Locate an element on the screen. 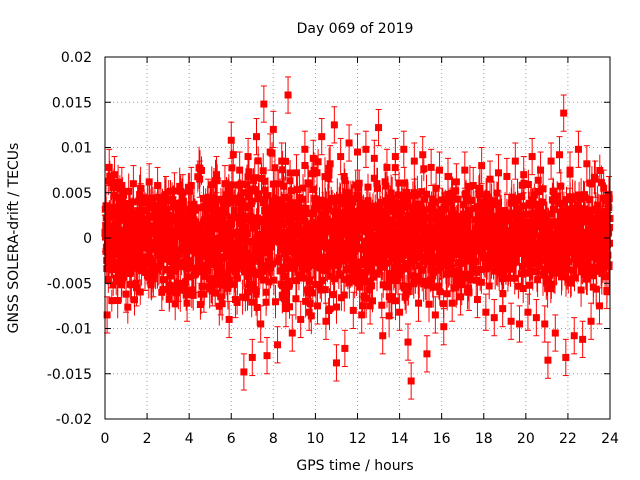  x-tick-label: 14 is located at coordinates (400, 439).